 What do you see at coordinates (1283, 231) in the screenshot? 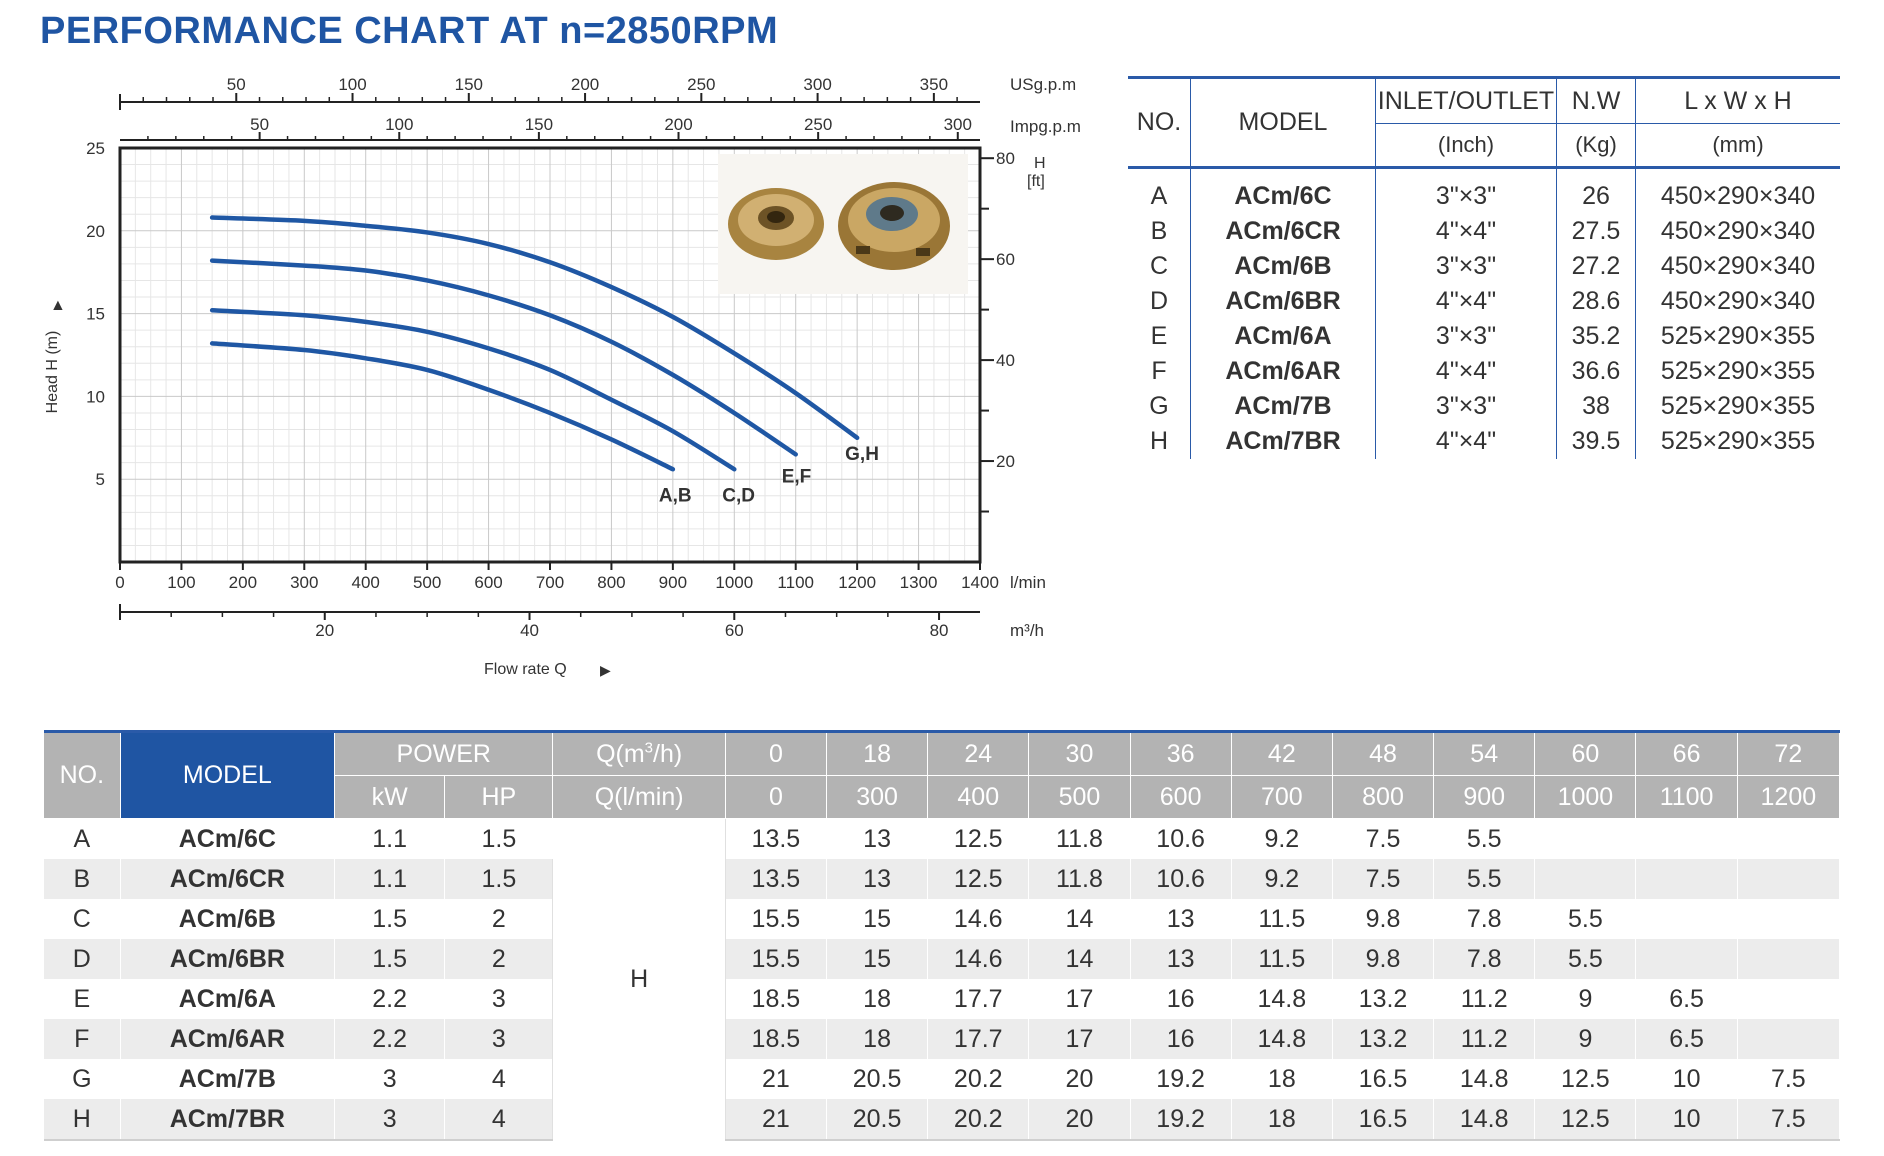
I see `cell-model: ACm/6CR` at bounding box center [1283, 231].